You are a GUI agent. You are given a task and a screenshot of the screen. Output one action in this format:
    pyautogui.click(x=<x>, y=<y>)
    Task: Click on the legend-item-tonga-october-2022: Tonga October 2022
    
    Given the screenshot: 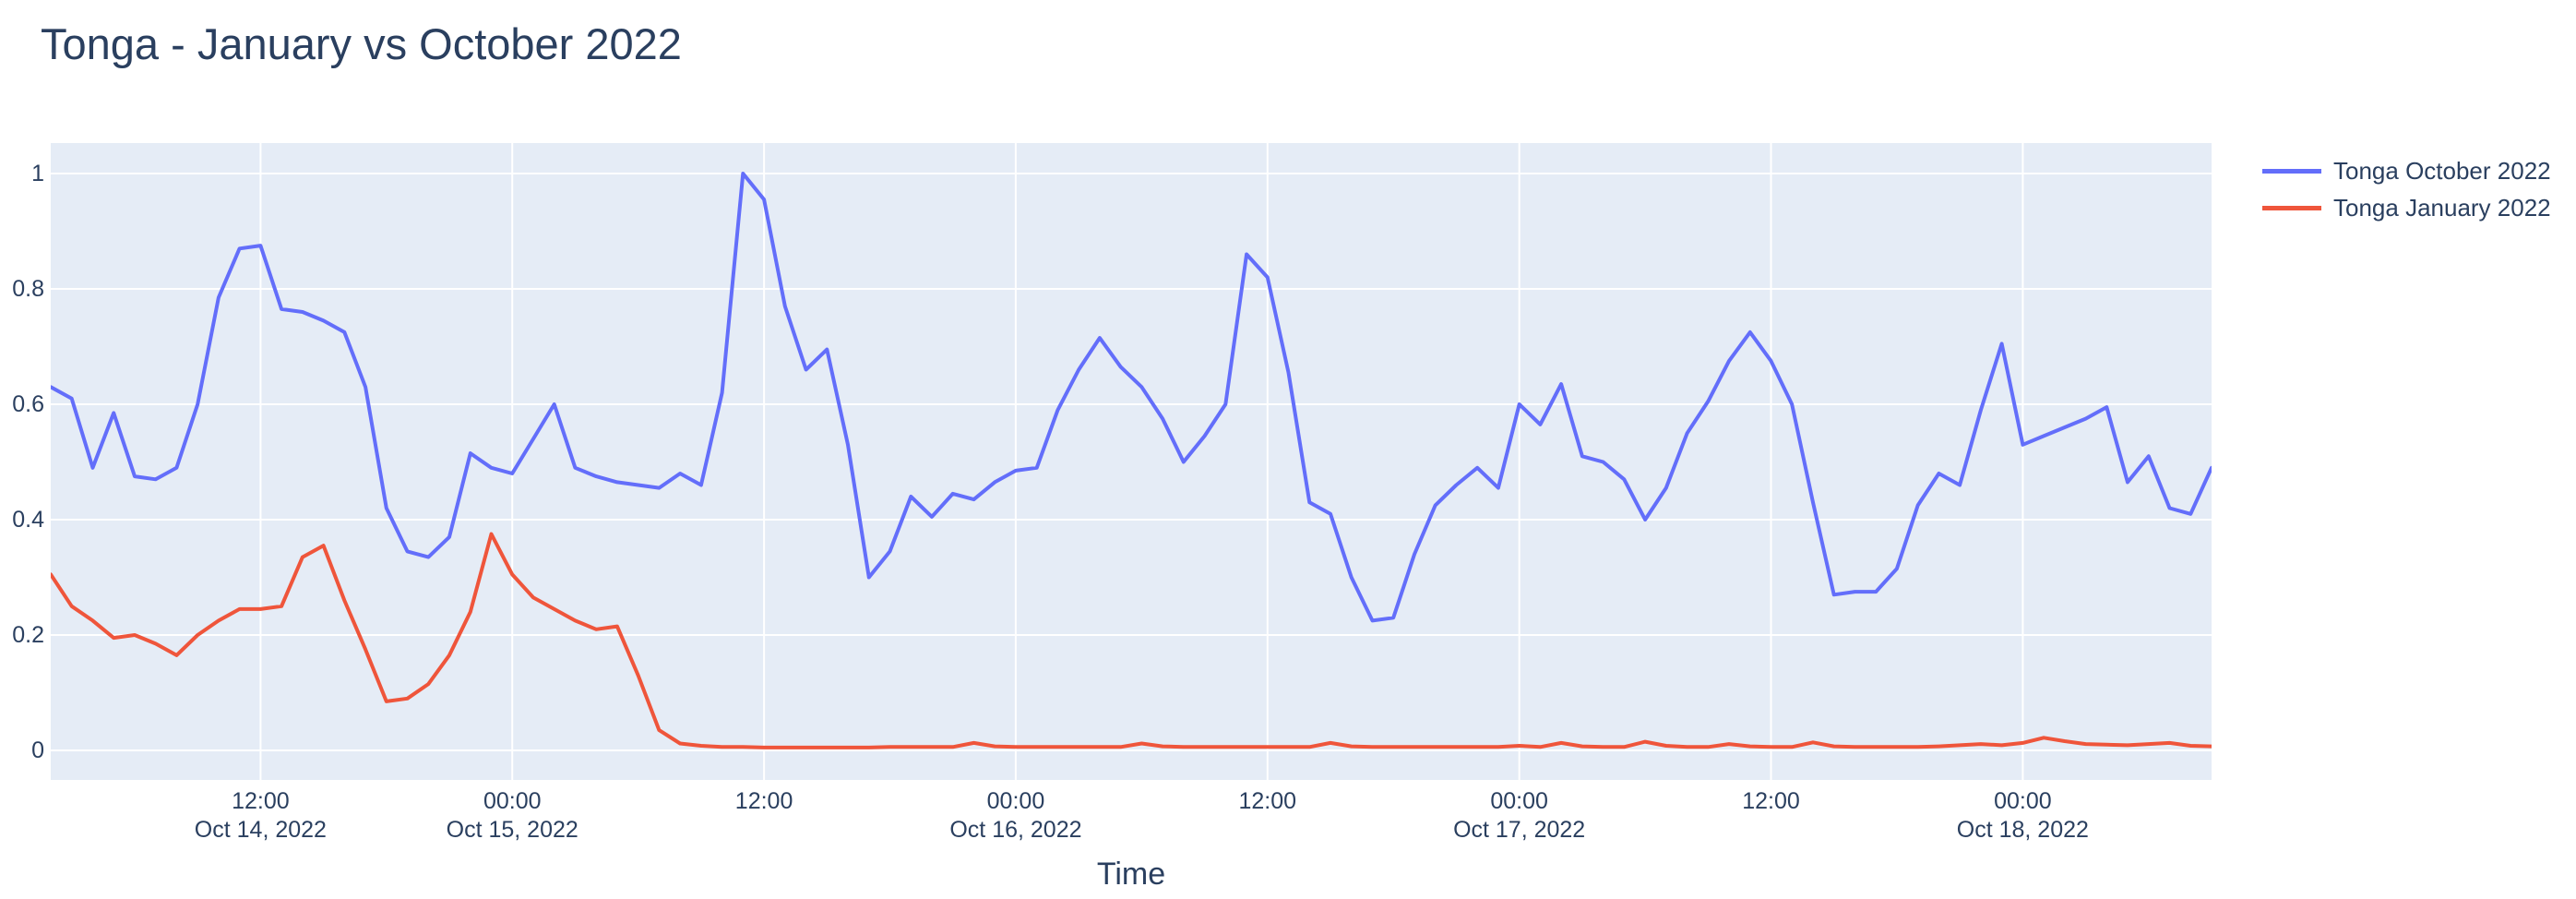 What is the action you would take?
    pyautogui.click(x=2406, y=170)
    